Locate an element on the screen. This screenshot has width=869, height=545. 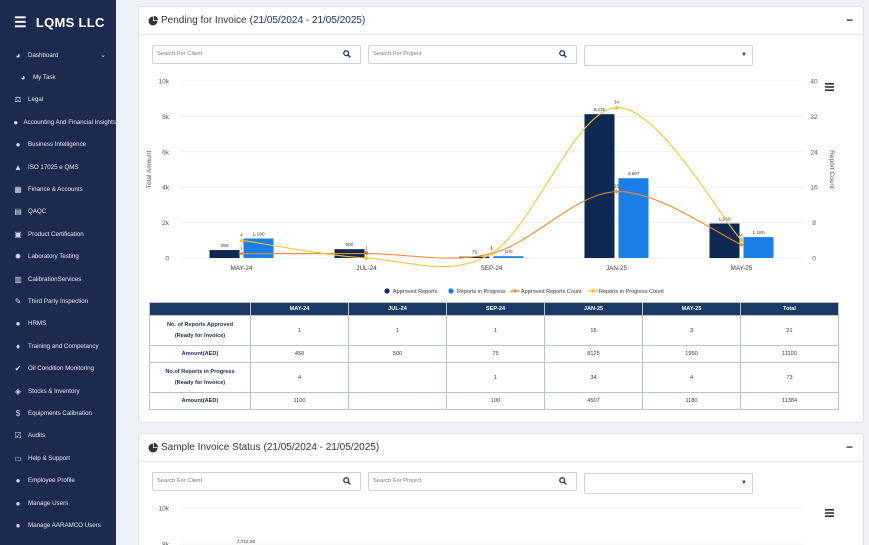
sidebar-item-iso-17025-e-qms: ▲ ISO 17025 e QMS is located at coordinates (58, 167).